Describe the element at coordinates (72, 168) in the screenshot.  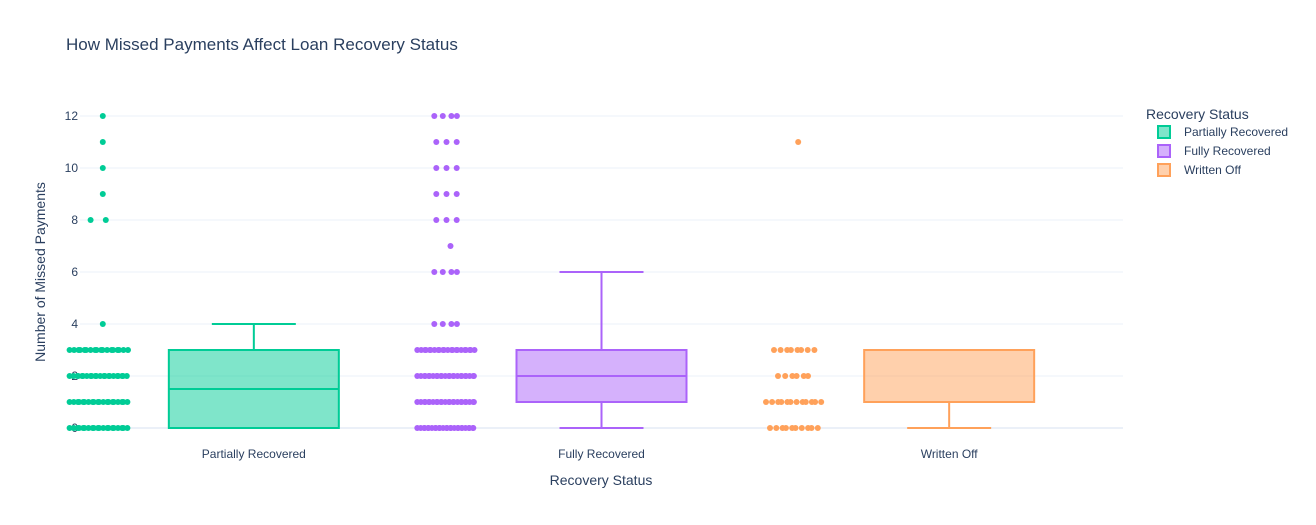
I see `y-tick-label: 10` at that location.